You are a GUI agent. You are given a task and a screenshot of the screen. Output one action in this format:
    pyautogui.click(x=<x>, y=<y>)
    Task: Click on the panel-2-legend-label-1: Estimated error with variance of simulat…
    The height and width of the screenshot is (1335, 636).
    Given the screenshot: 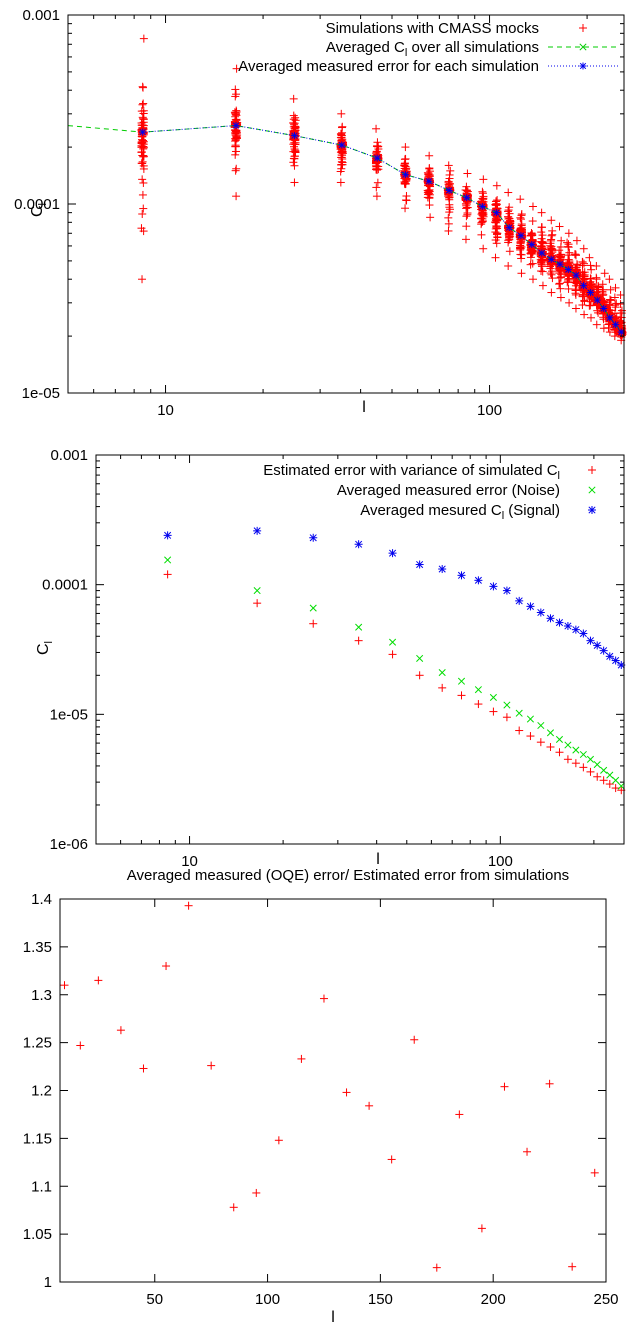 What is the action you would take?
    pyautogui.click(x=411, y=472)
    